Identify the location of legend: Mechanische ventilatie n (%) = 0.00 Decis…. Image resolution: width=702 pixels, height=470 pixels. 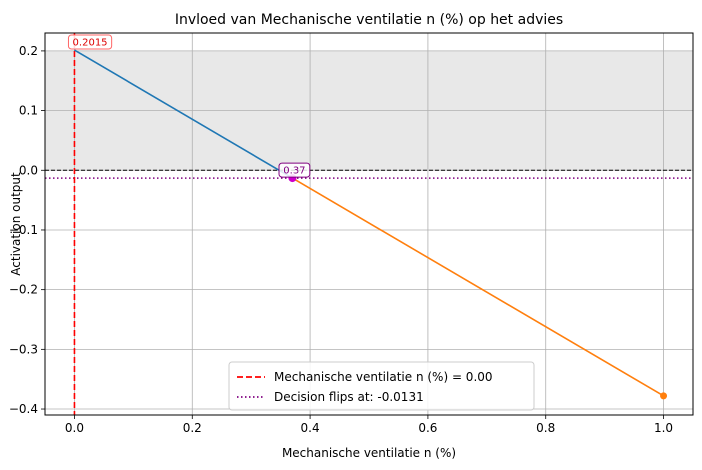
(381, 386).